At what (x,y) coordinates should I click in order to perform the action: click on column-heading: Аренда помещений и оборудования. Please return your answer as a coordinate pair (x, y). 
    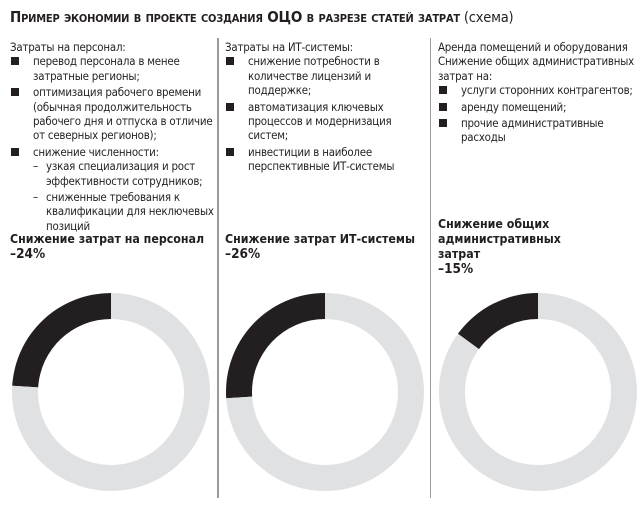
    Looking at the image, I should click on (533, 47).